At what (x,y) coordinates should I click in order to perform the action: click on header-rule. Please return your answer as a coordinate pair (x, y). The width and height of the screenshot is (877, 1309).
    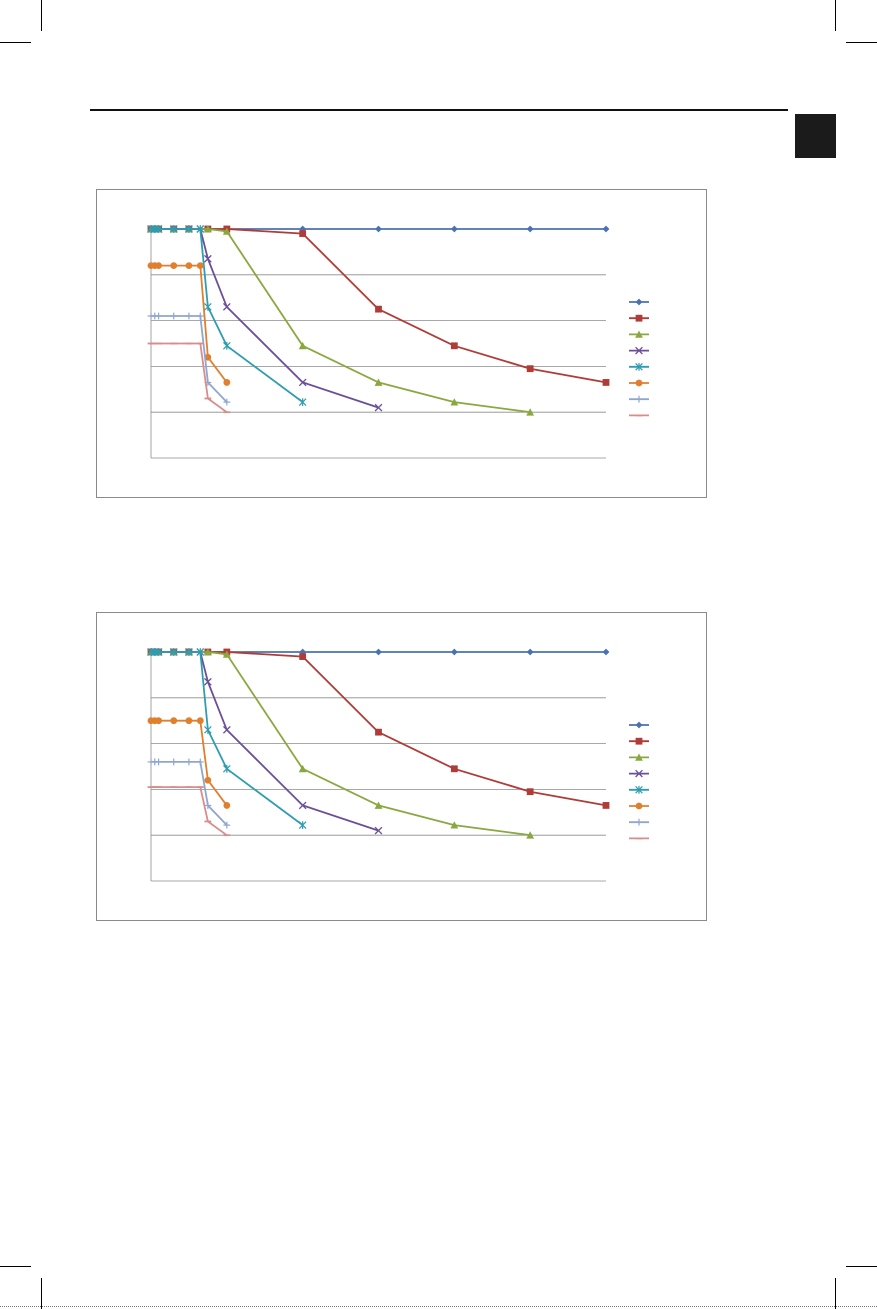
    Looking at the image, I should click on (439, 110).